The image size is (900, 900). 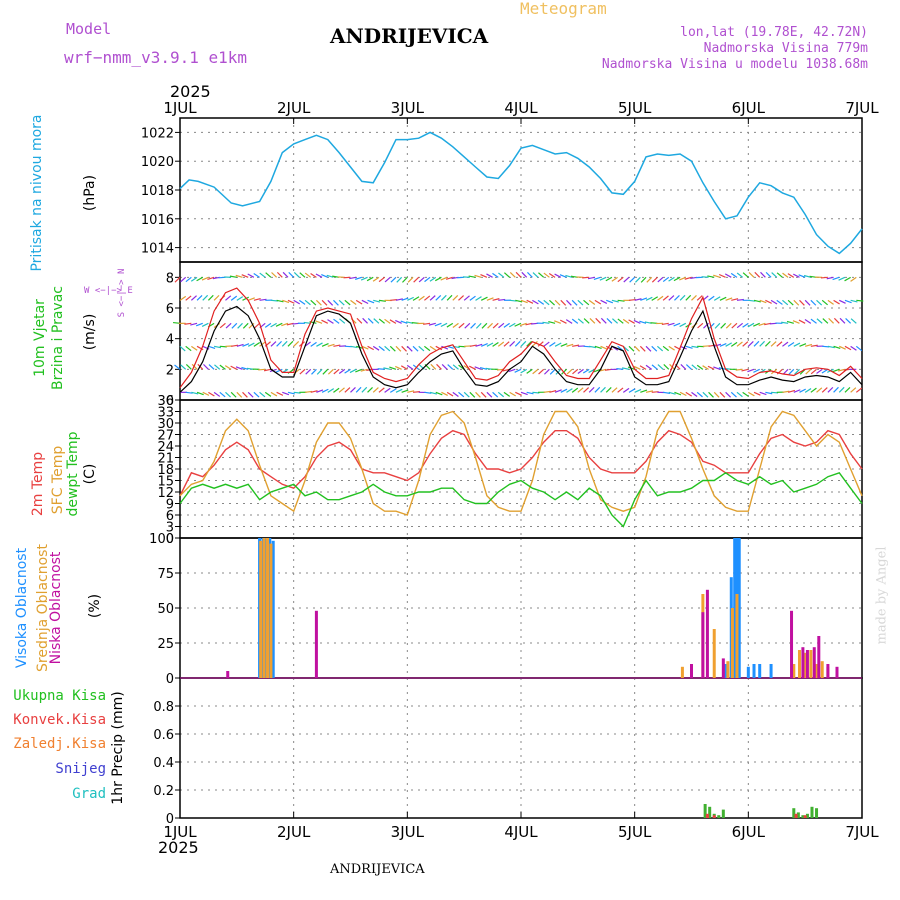 What do you see at coordinates (521, 338) in the screenshot?
I see `wind-gust-line` at bounding box center [521, 338].